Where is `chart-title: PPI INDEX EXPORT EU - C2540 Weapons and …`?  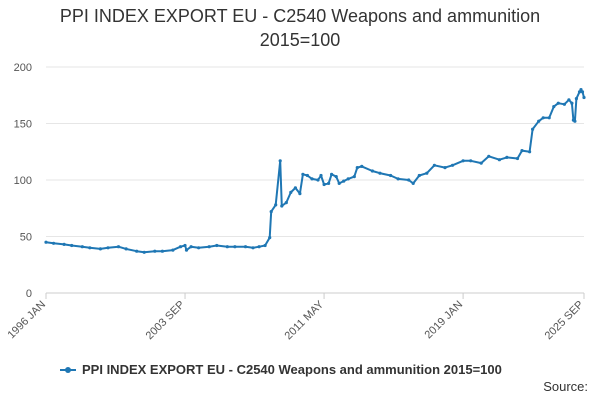
chart-title: PPI INDEX EXPORT EU - C2540 Weapons and … is located at coordinates (300, 28).